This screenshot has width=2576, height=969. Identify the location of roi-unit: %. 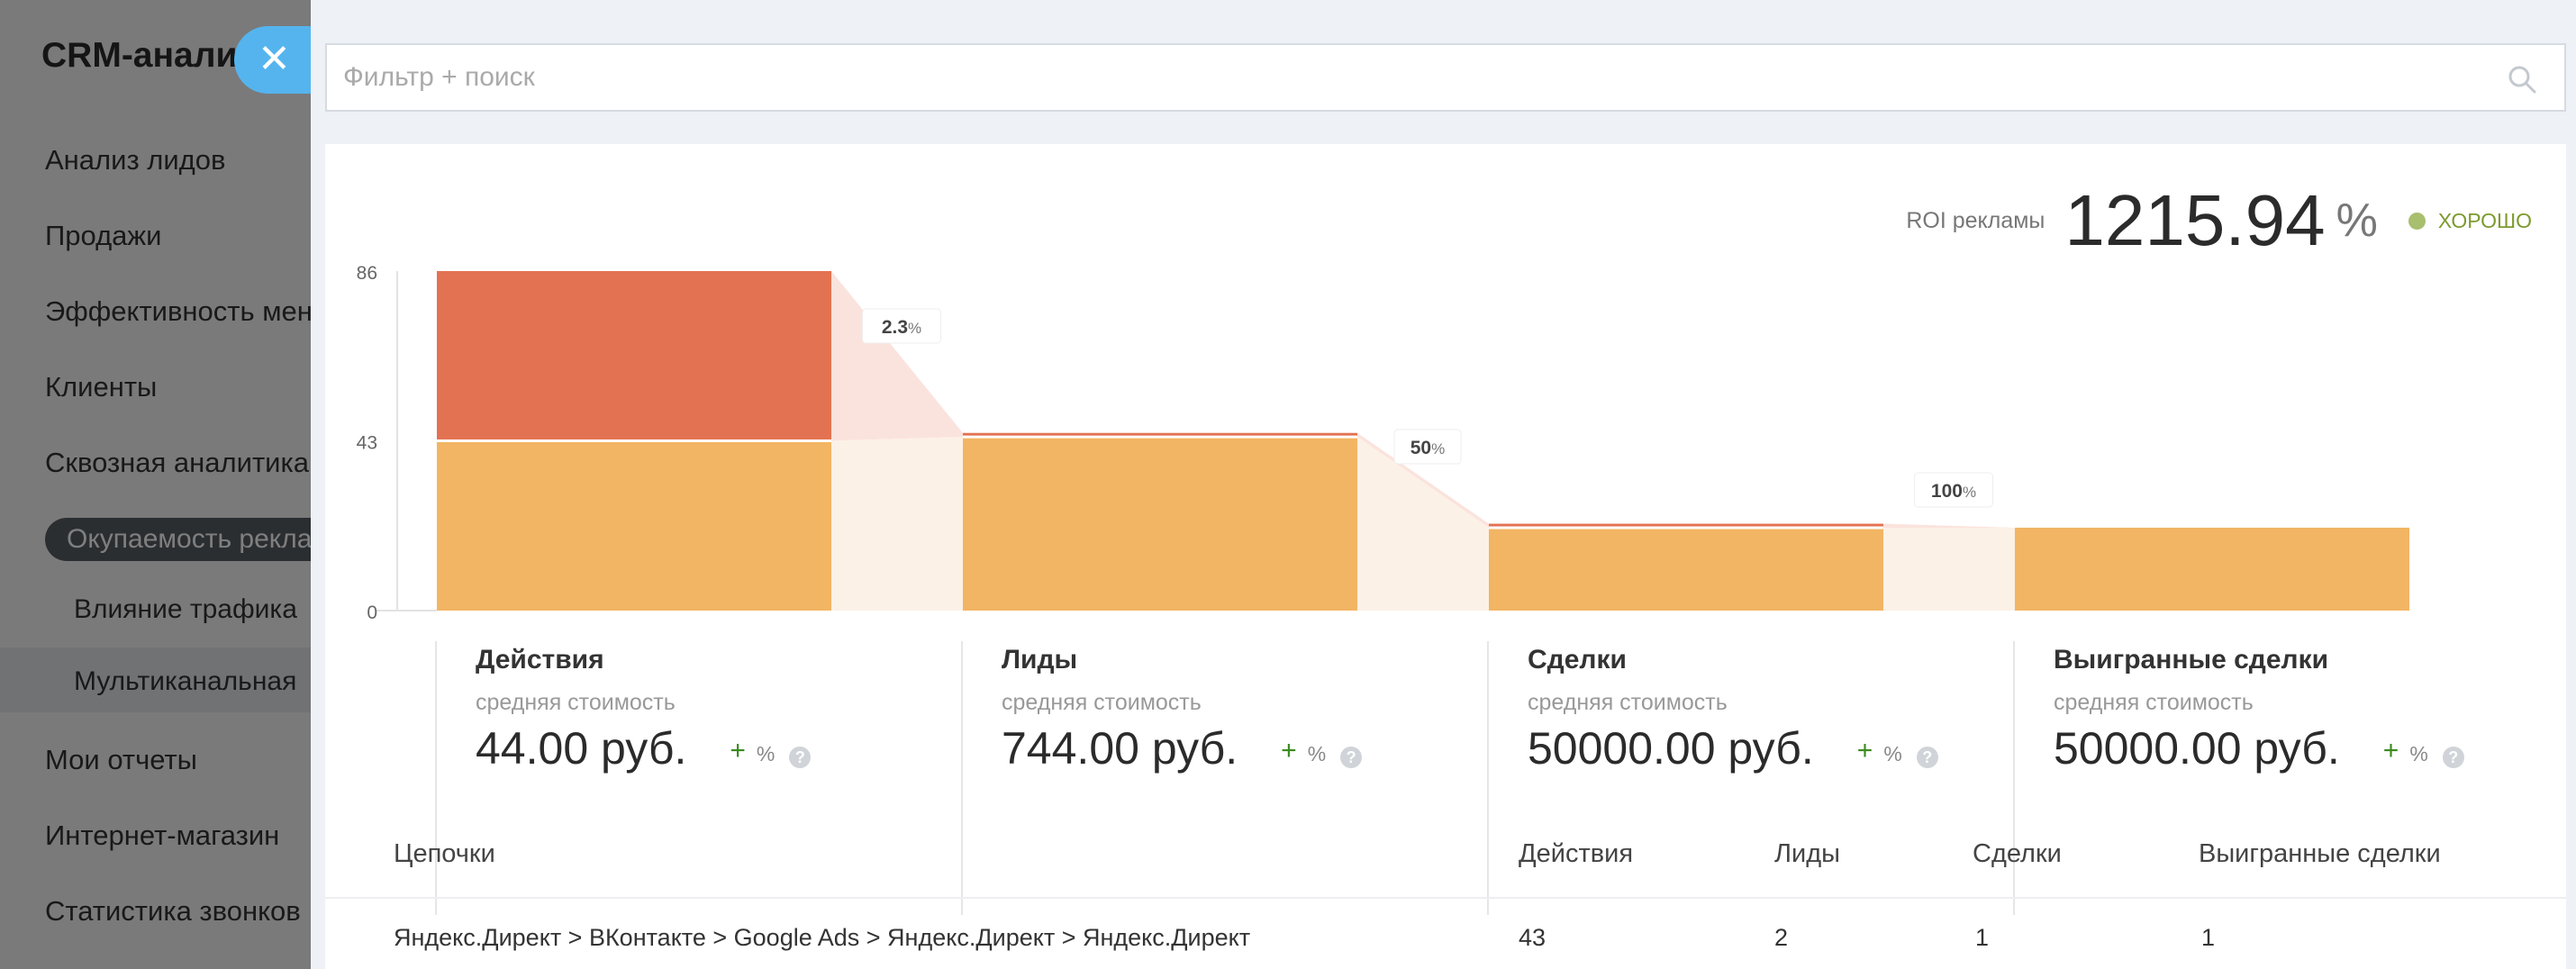
(2357, 221).